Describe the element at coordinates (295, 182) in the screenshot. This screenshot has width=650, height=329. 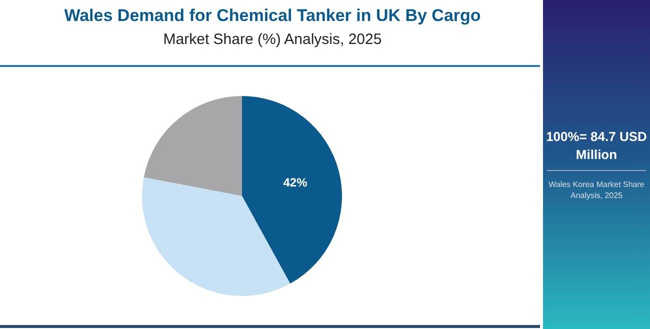
I see `data-label: 42%` at that location.